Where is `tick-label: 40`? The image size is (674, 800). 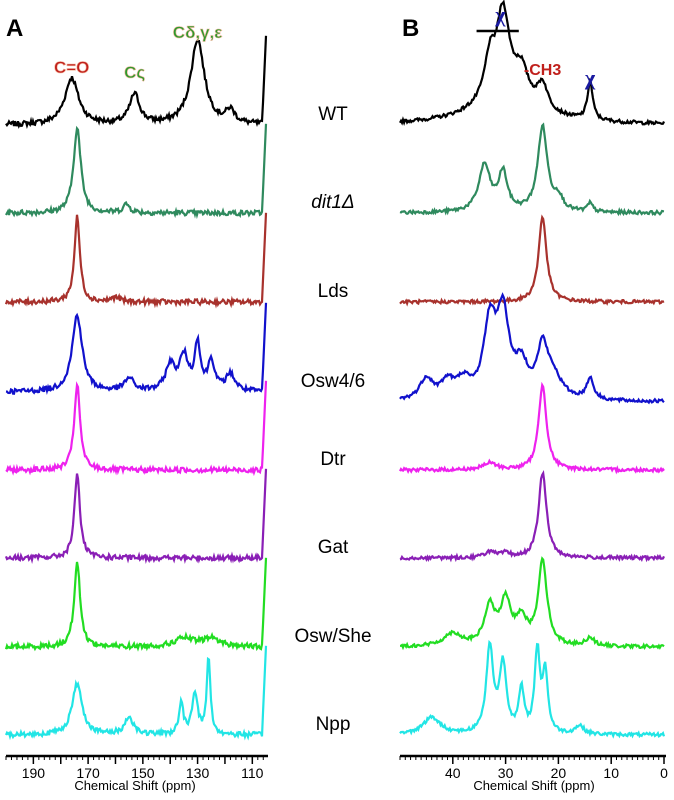
tick-label: 40 is located at coordinates (453, 773).